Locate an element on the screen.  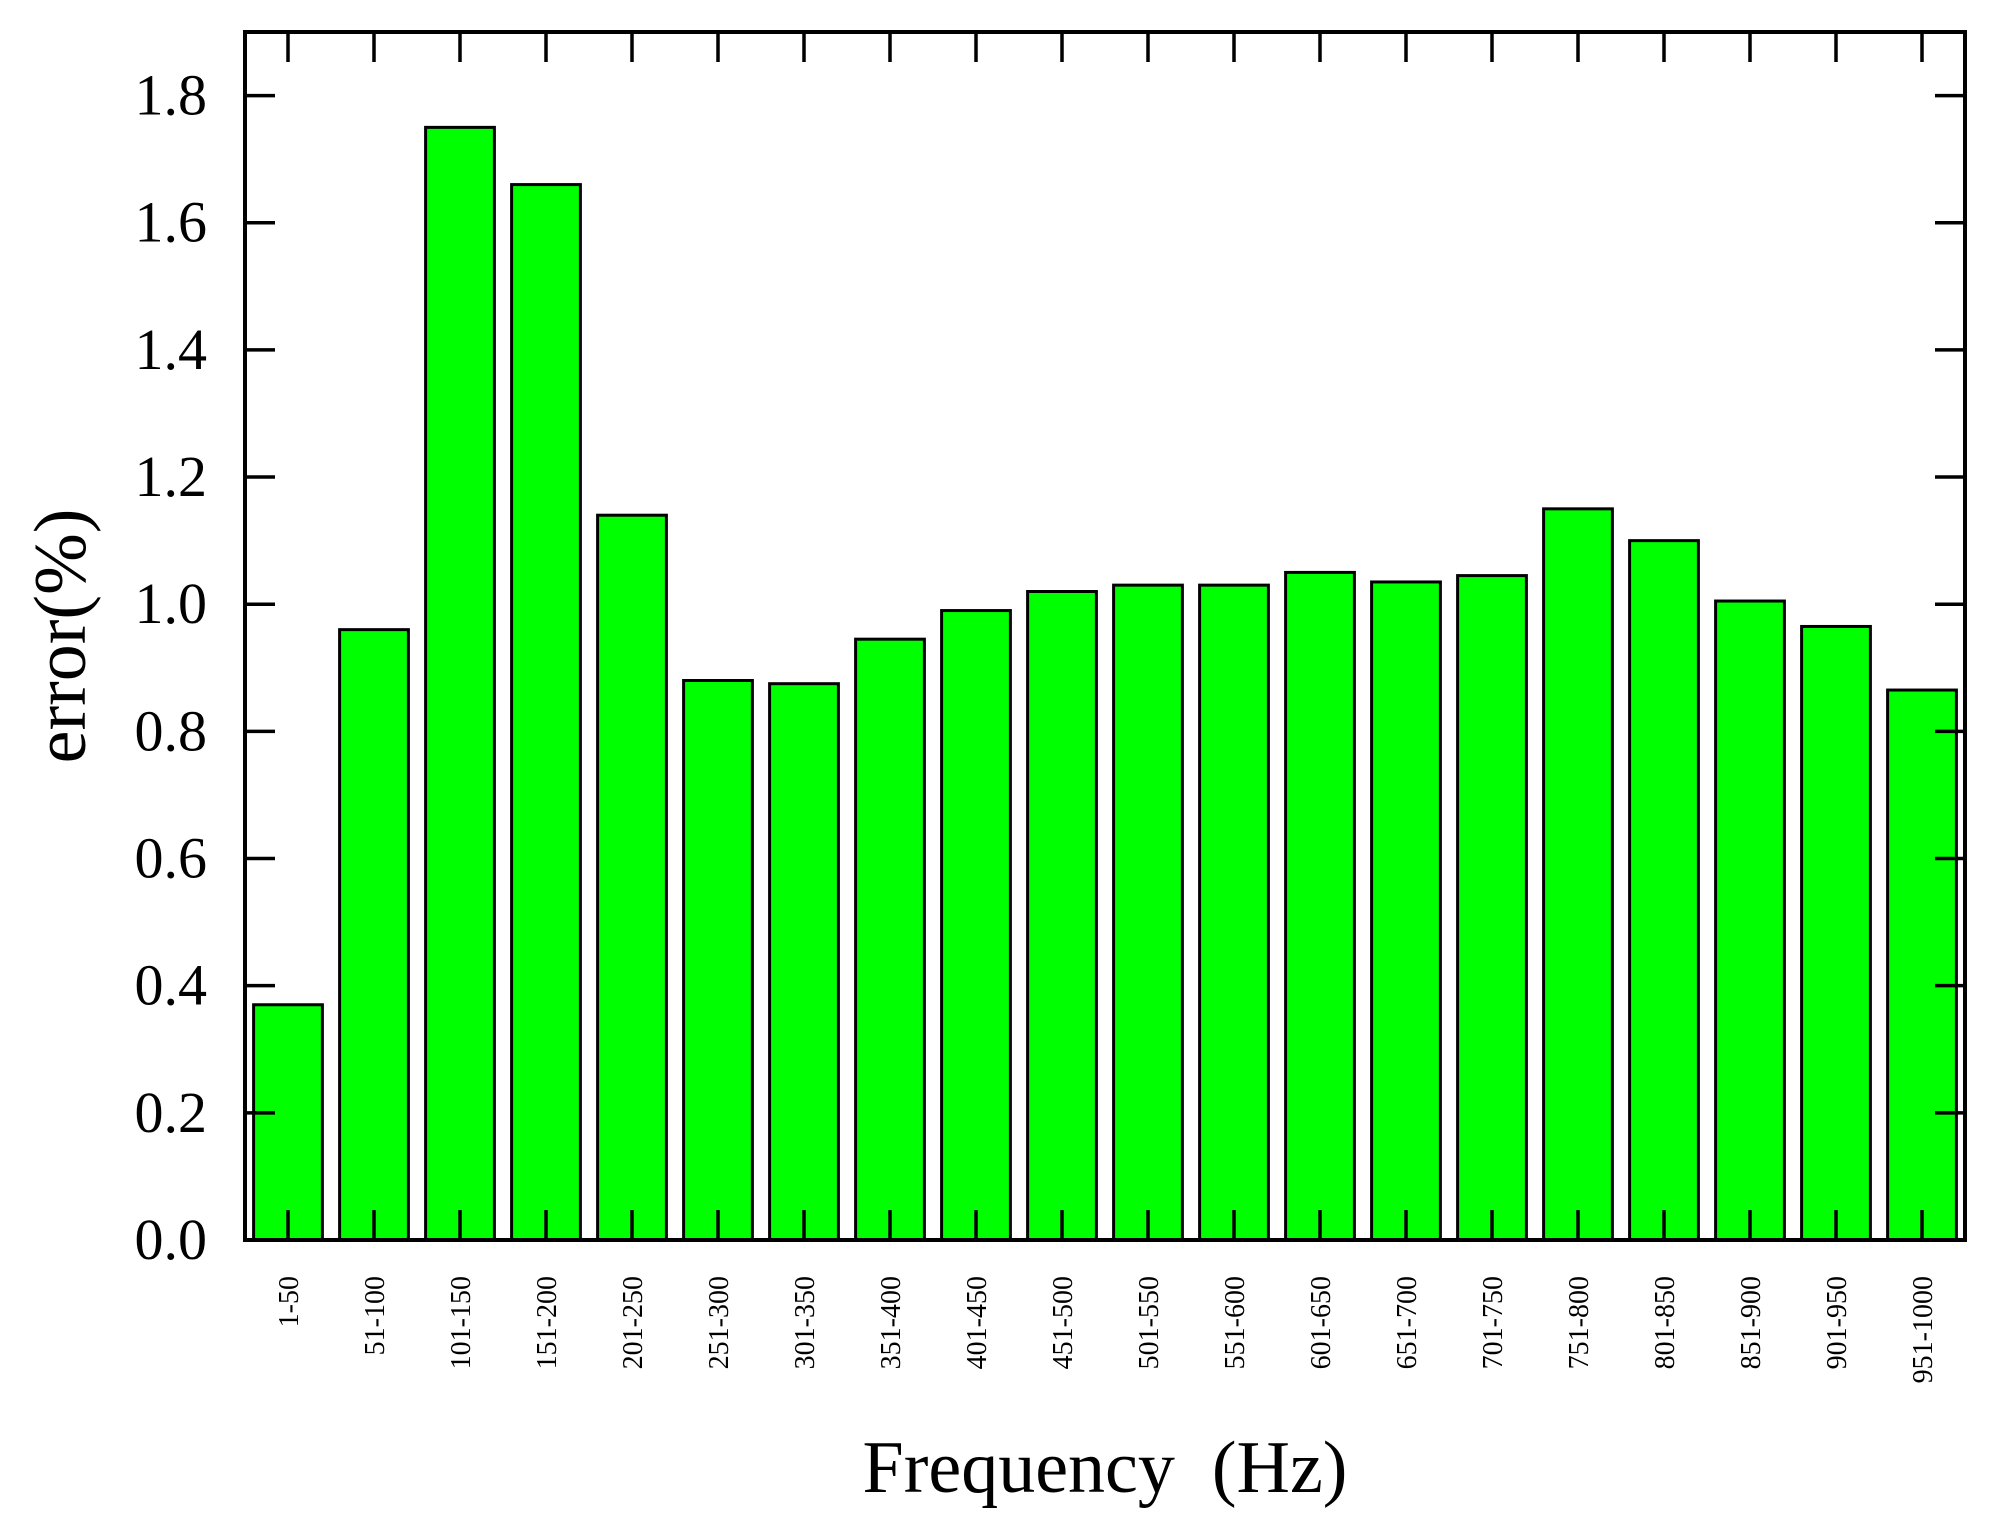
y-tick-label: 0.8 is located at coordinates (171, 730).